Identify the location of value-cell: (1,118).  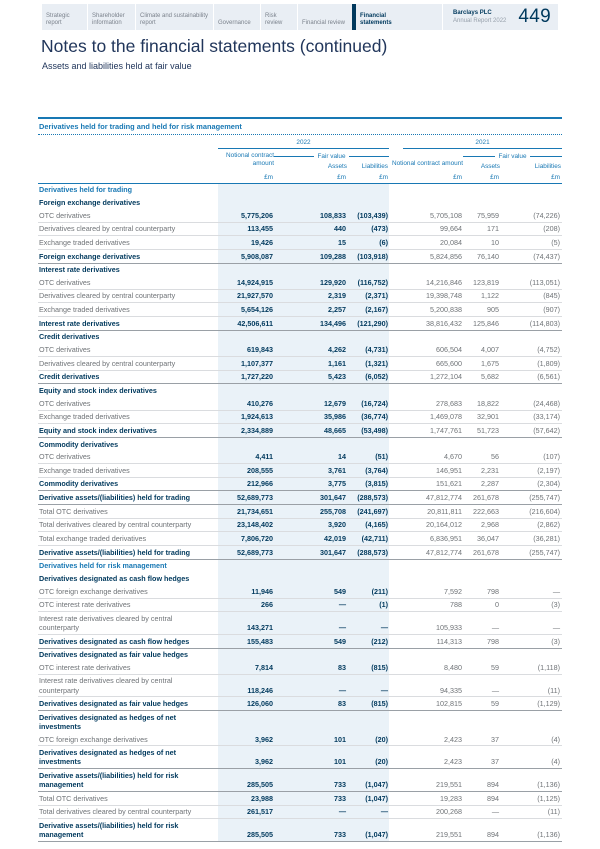
(531, 668).